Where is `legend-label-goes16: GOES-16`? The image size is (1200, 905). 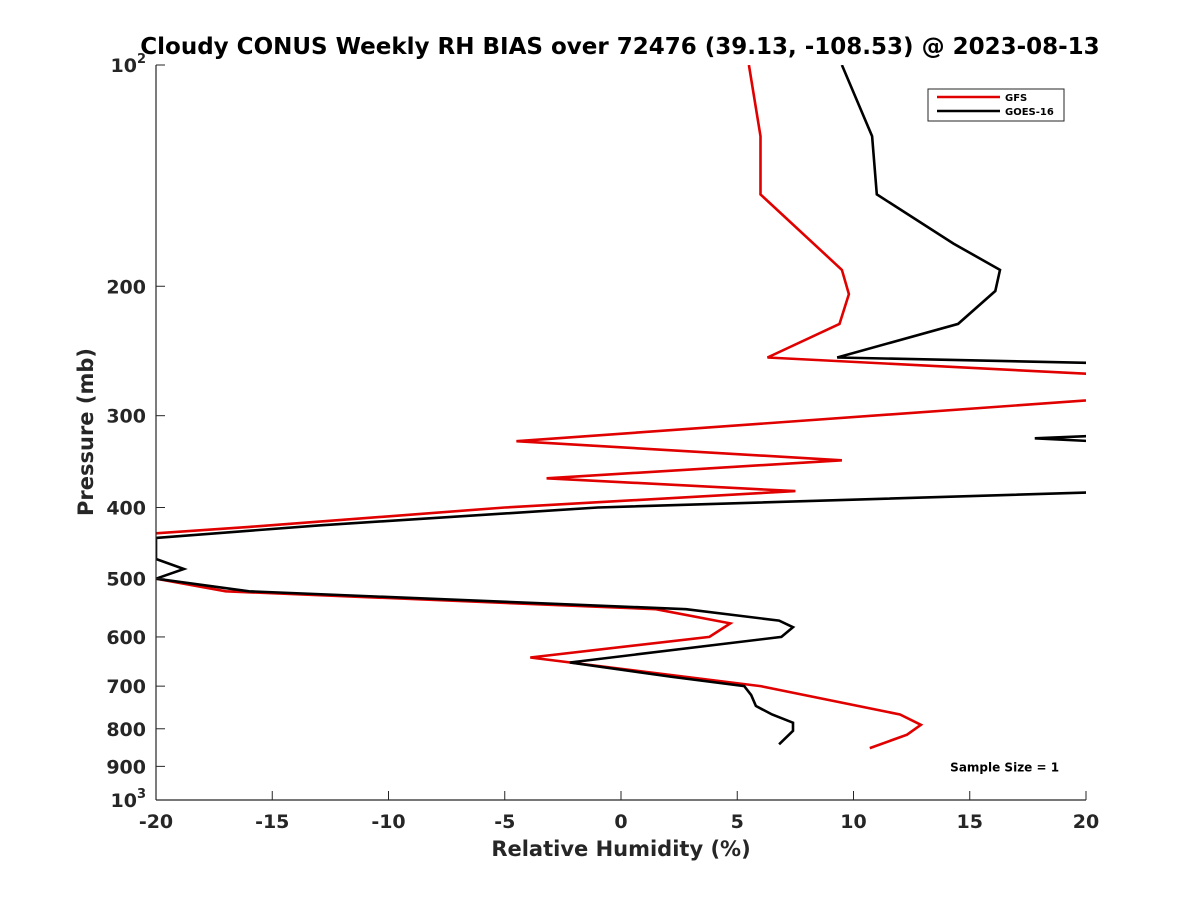
legend-label-goes16: GOES-16 is located at coordinates (1029, 112).